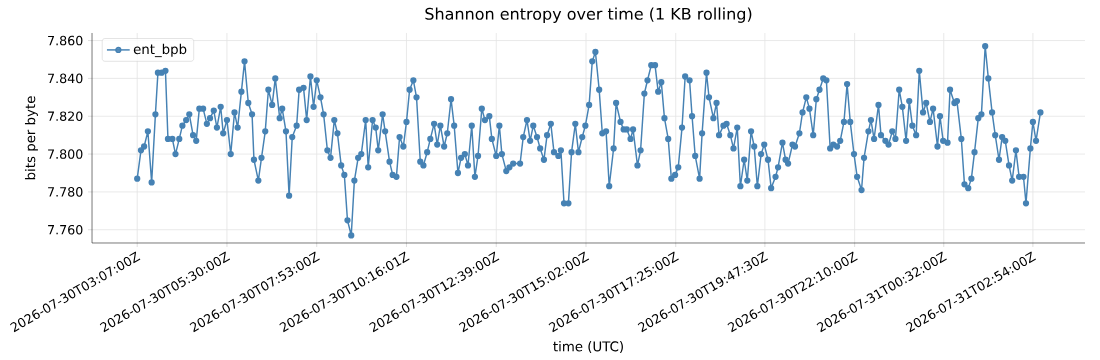 This screenshot has width=1100, height=360. I want to click on legend-label: ent_bpb, so click(160, 50).